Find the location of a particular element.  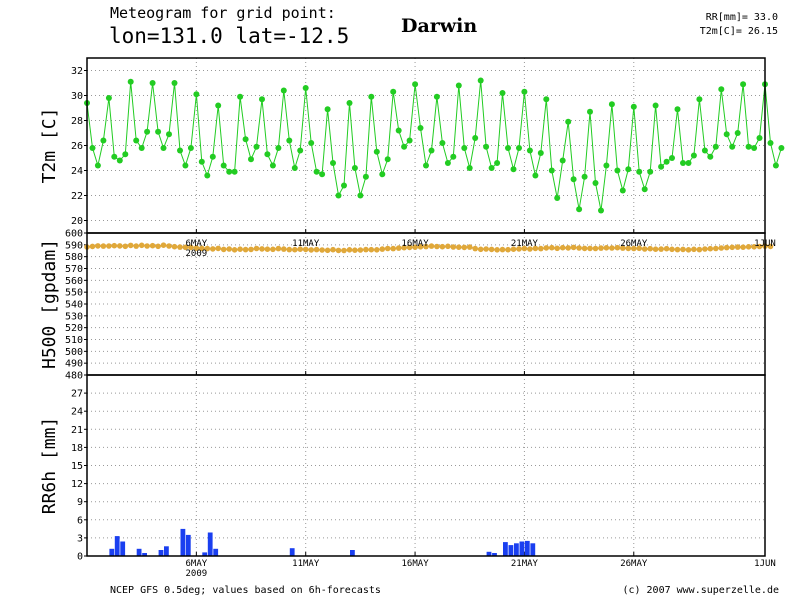

ytick-label-1-1: 22 is located at coordinates (77, 196).